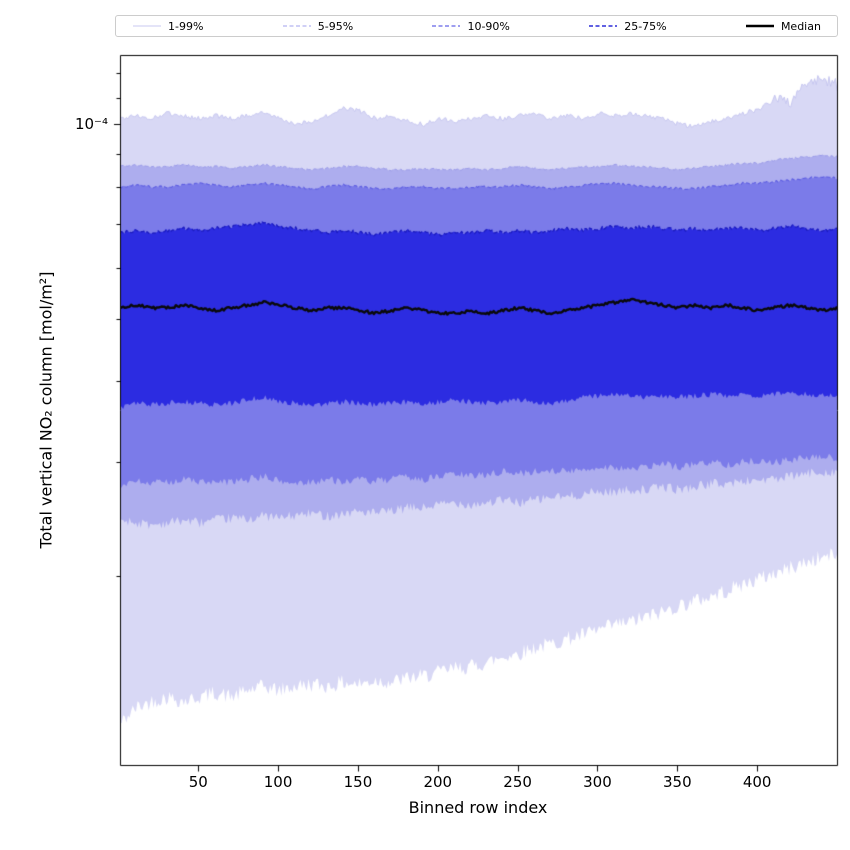 This screenshot has height=850, width=850. Describe the element at coordinates (478, 807) in the screenshot. I see `x-axis-label: Binned row index` at that location.